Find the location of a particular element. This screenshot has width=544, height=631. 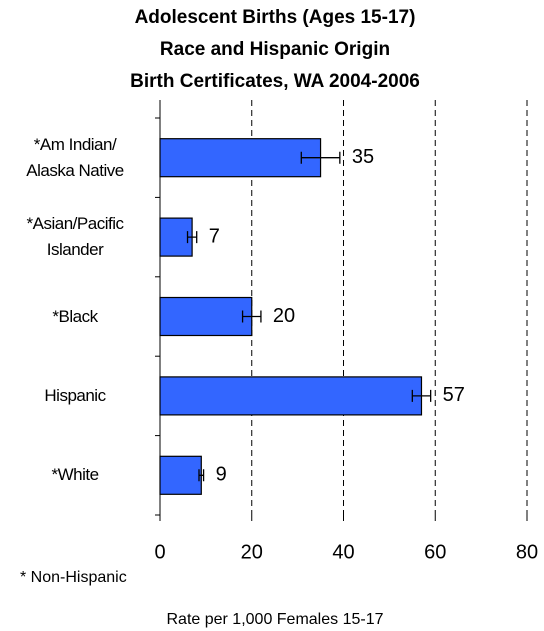

y-tick-label: Hispanic is located at coordinates (75, 395).